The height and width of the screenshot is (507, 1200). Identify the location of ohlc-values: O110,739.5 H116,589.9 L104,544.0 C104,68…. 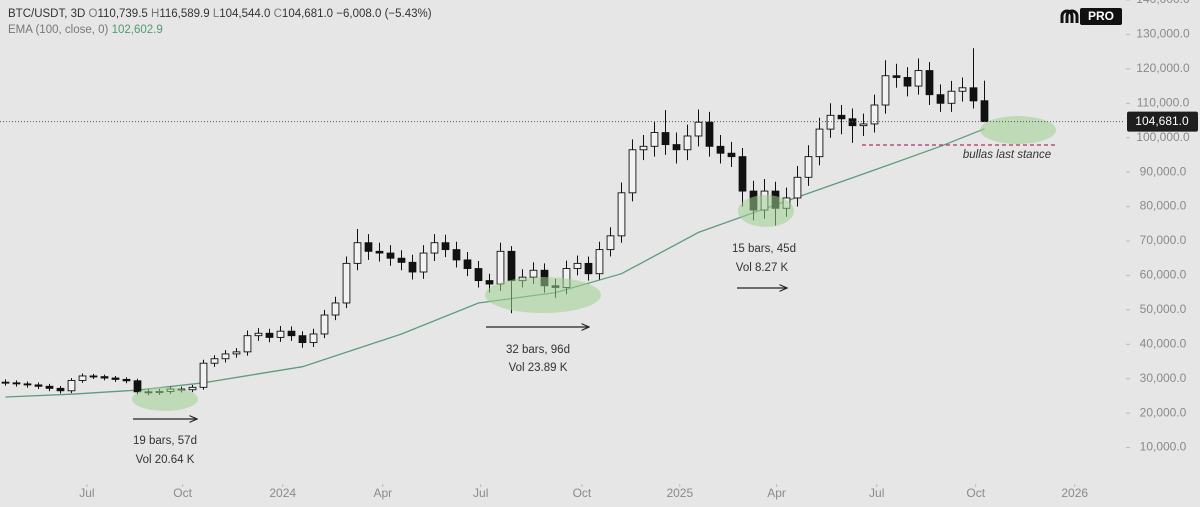
(213, 14).